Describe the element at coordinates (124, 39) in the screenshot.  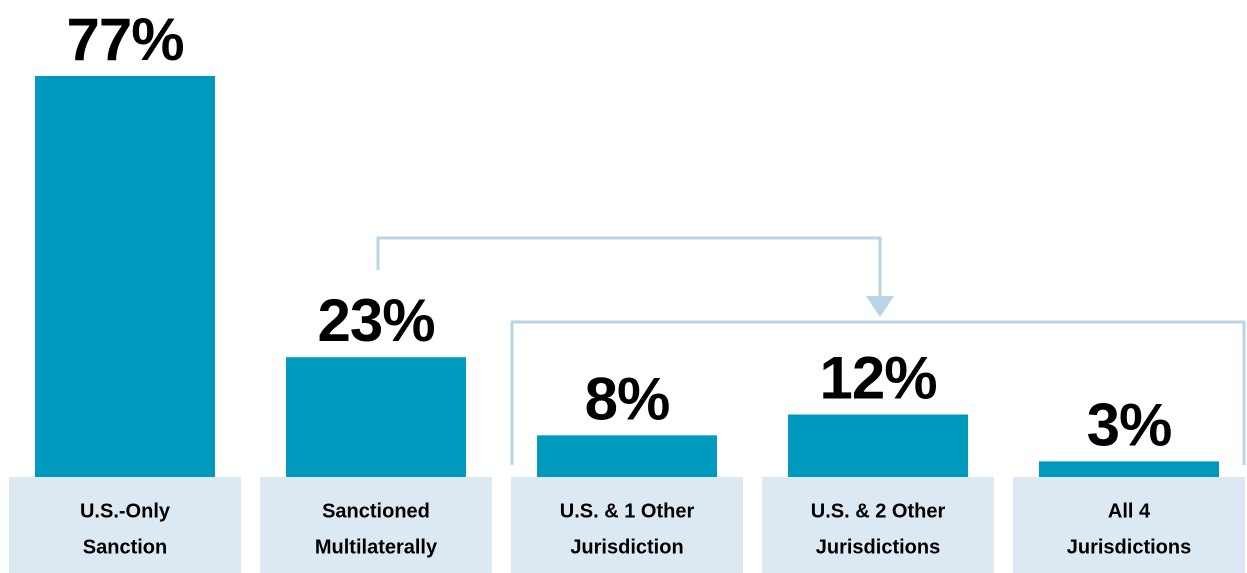
I see `value-label: 77%` at that location.